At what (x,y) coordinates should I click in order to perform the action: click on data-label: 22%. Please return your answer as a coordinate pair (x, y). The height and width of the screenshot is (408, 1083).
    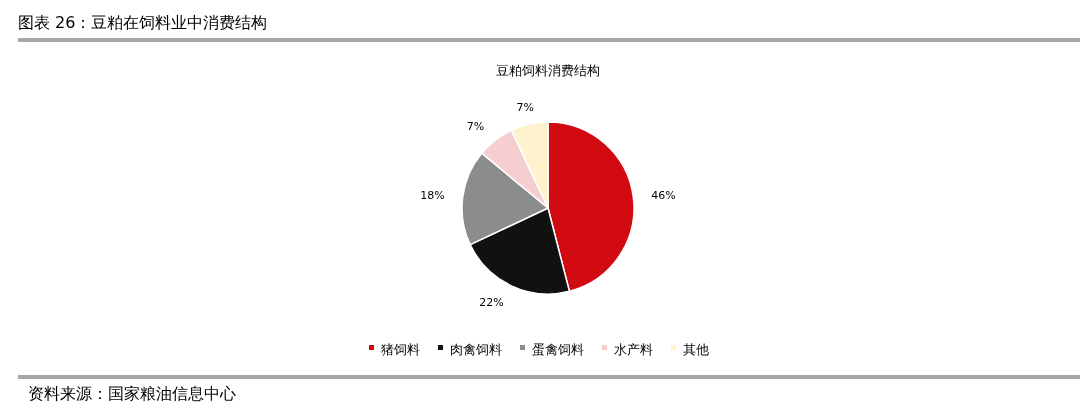
    Looking at the image, I should click on (491, 303).